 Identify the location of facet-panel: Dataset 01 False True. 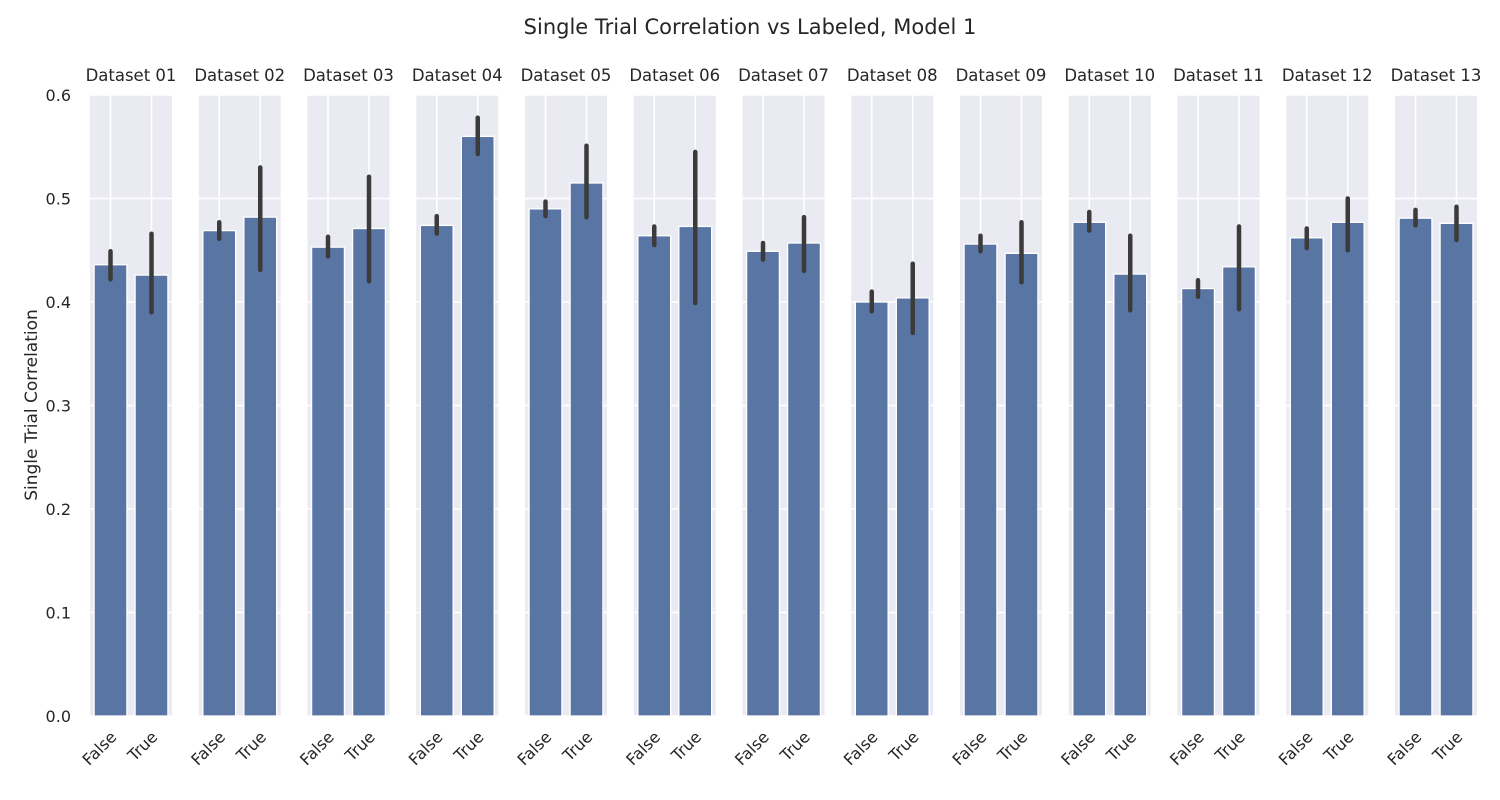
(127, 417).